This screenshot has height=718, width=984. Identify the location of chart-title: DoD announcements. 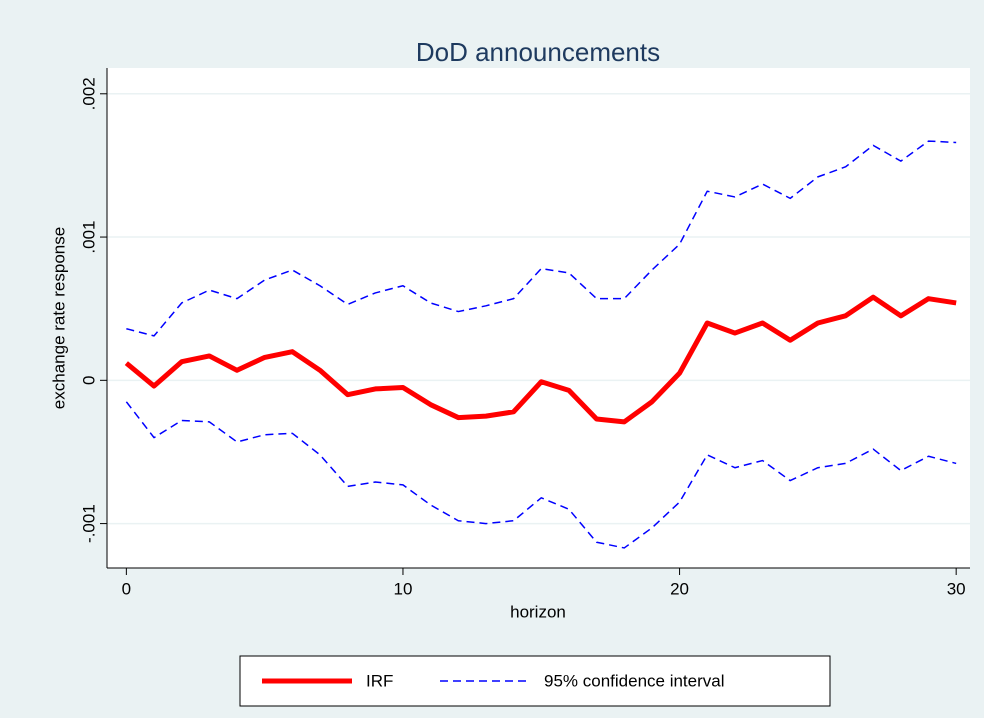
(538, 52).